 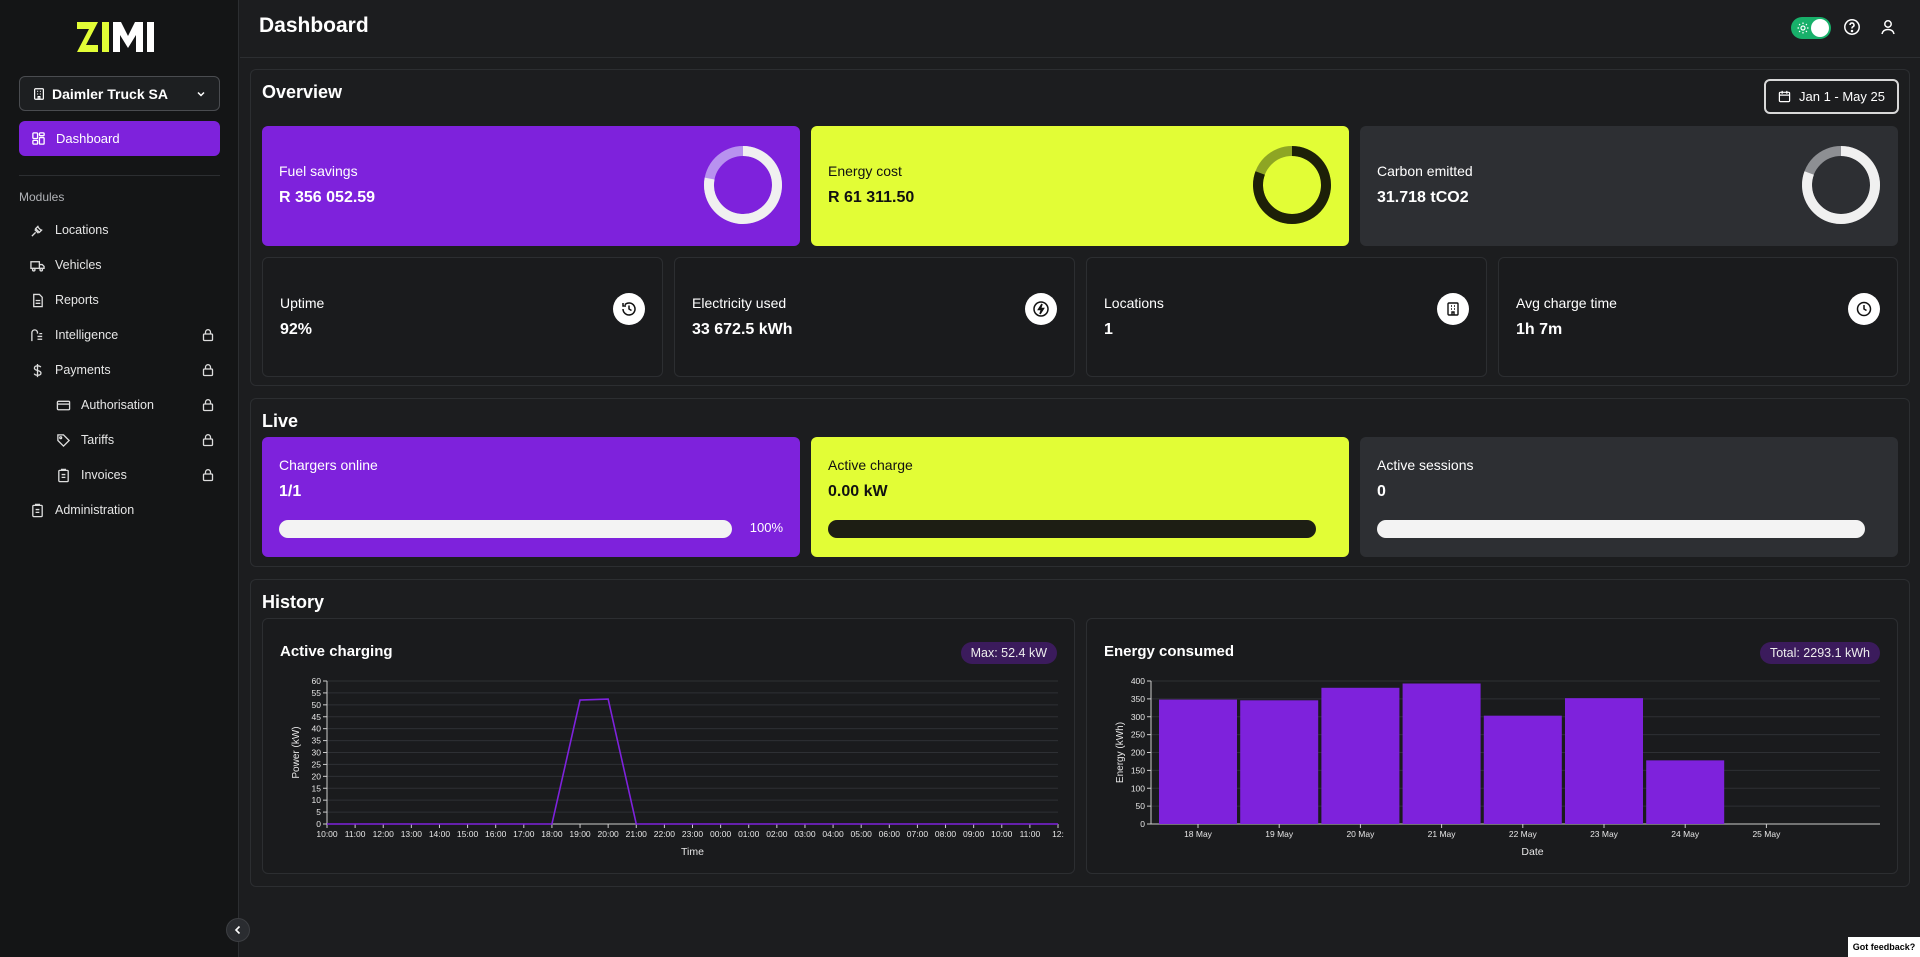 What do you see at coordinates (468, 834) in the screenshot?
I see `x-tick-label: 15:00` at bounding box center [468, 834].